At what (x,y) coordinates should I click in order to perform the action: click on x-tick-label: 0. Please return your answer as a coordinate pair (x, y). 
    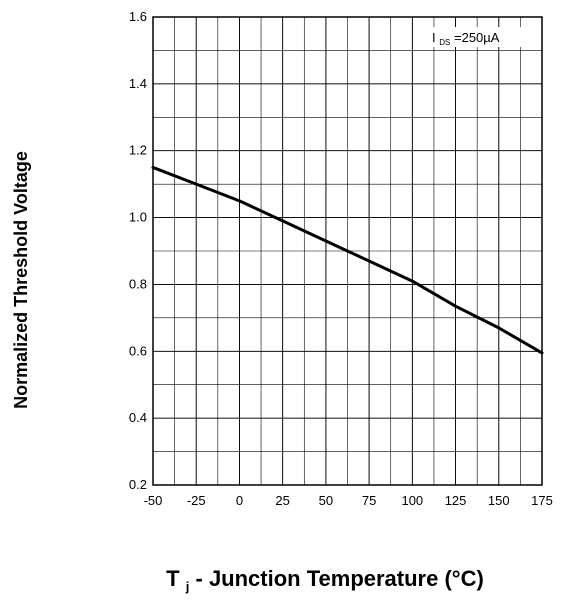
    Looking at the image, I should click on (239, 500).